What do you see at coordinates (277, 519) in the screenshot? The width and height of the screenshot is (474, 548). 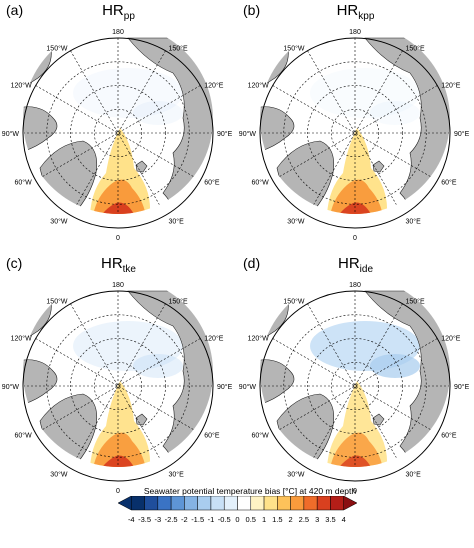 I see `colorbar-tick-label: 1.5` at bounding box center [277, 519].